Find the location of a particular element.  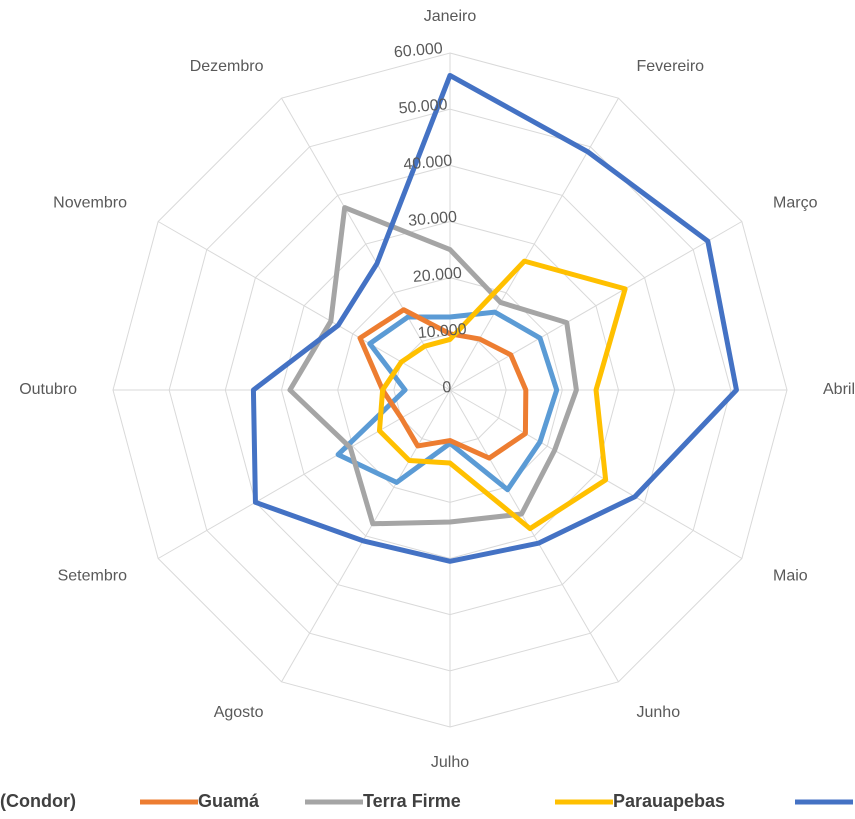

y-tick-label: 60.000 is located at coordinates (418, 50).